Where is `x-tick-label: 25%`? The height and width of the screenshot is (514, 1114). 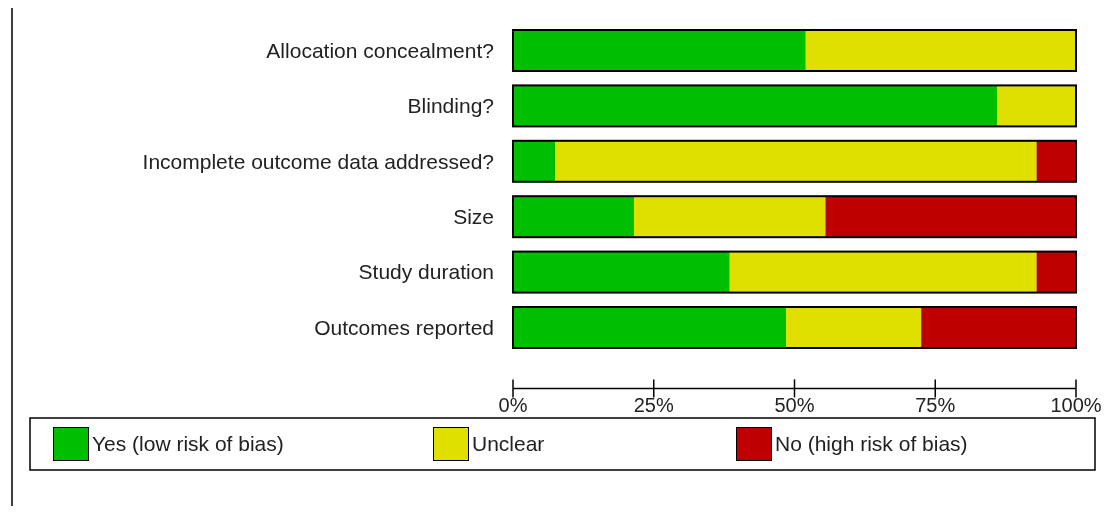 x-tick-label: 25% is located at coordinates (653, 405).